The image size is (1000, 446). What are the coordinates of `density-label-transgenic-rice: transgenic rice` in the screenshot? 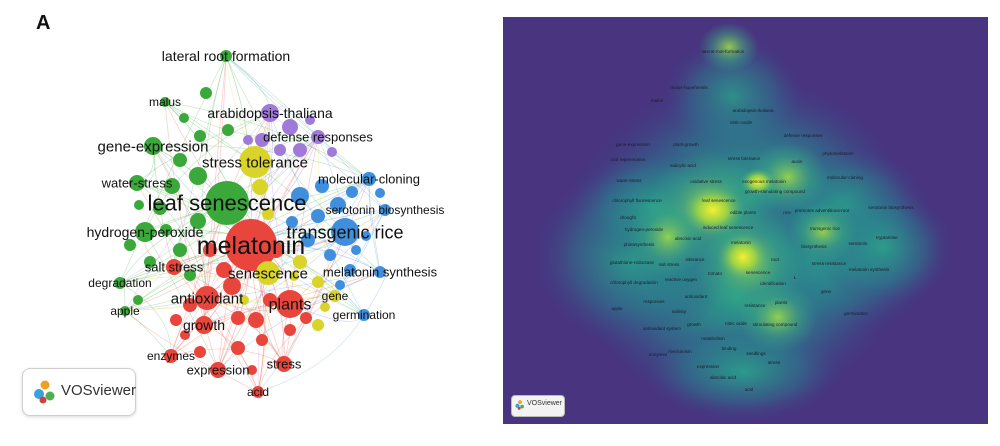 It's located at (825, 228).